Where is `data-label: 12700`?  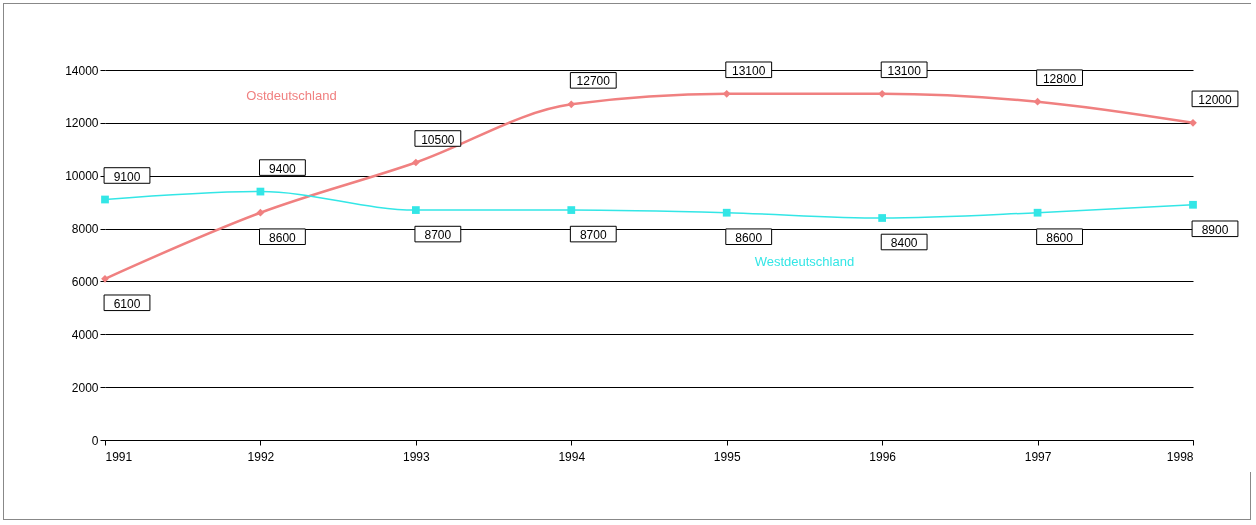
data-label: 12700 is located at coordinates (593, 81).